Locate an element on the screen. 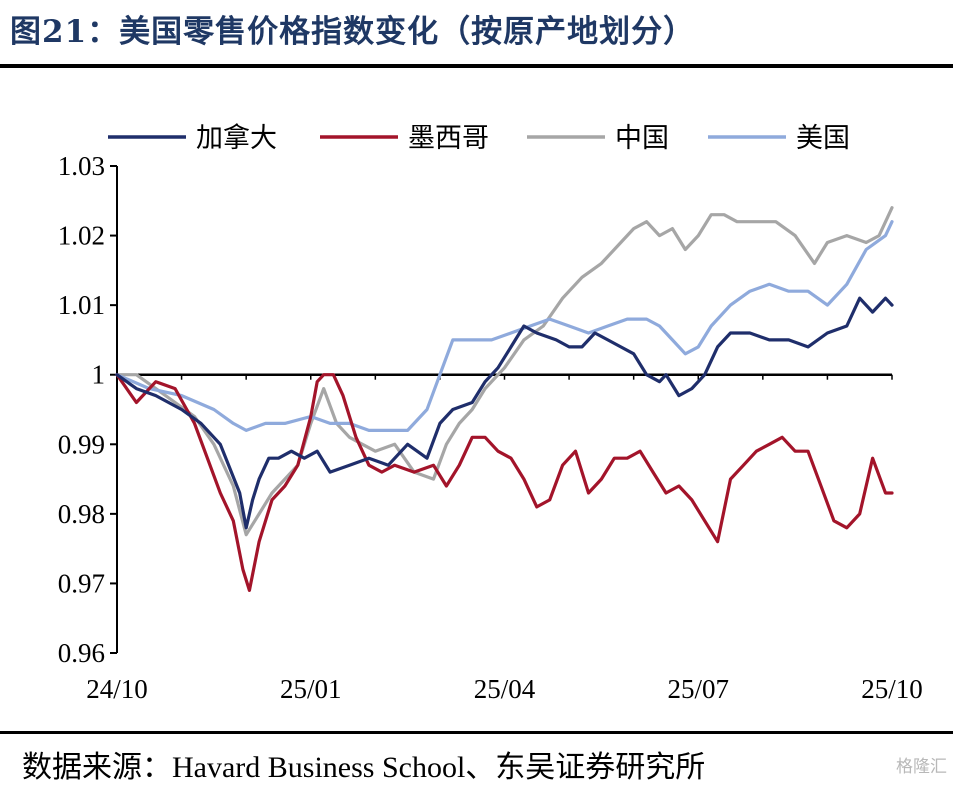 This screenshot has width=953, height=787. watermark: 格隆汇 is located at coordinates (921, 767).